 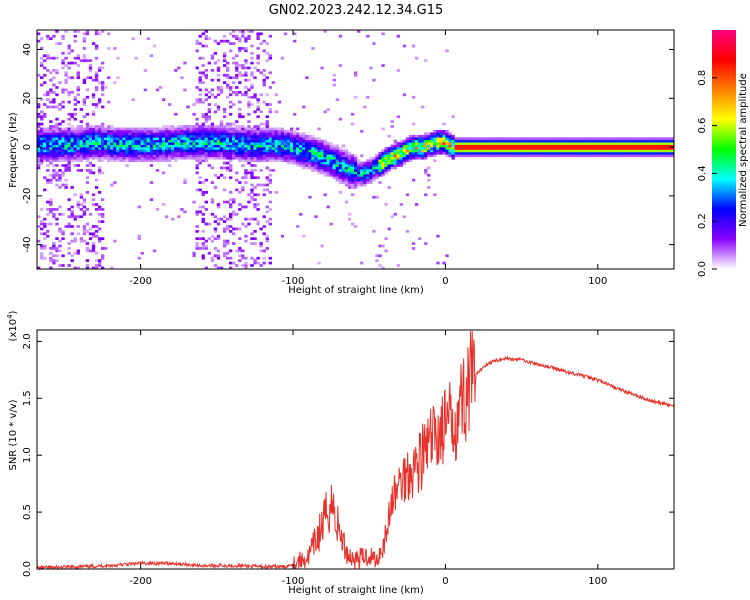 What do you see at coordinates (13, 434) in the screenshot?
I see `snr-y-label: SNR (10 * v/v)` at bounding box center [13, 434].